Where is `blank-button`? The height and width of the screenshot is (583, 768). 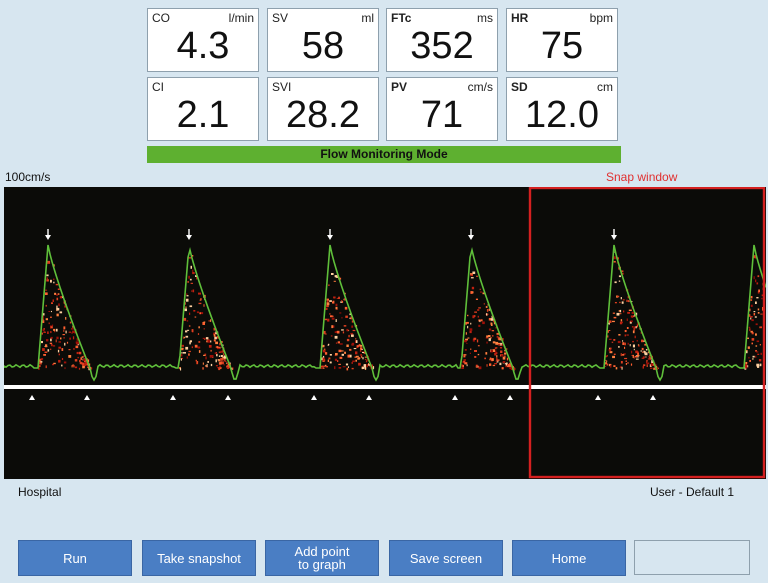 blank-button is located at coordinates (692, 557).